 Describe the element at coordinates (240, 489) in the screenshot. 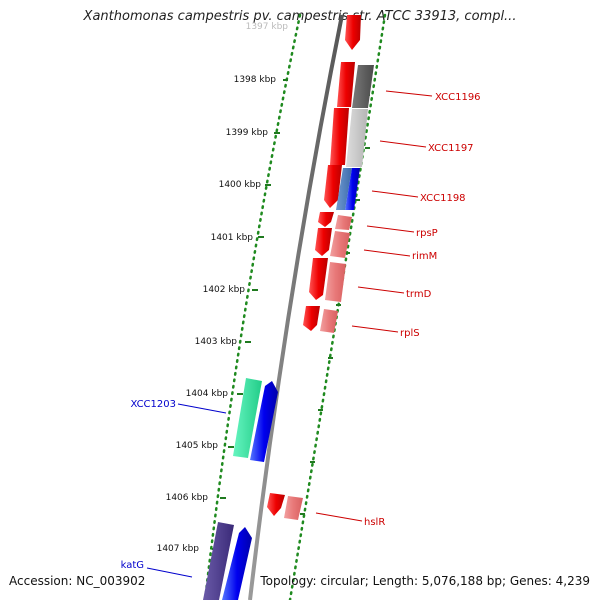

I see `genes-reverse` at that location.